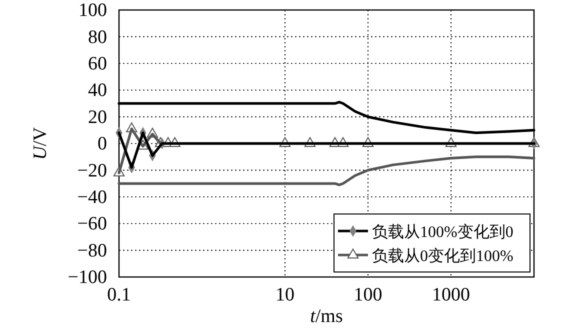 The image size is (581, 328). What do you see at coordinates (97, 63) in the screenshot?
I see `y-tick-label: 60` at bounding box center [97, 63].